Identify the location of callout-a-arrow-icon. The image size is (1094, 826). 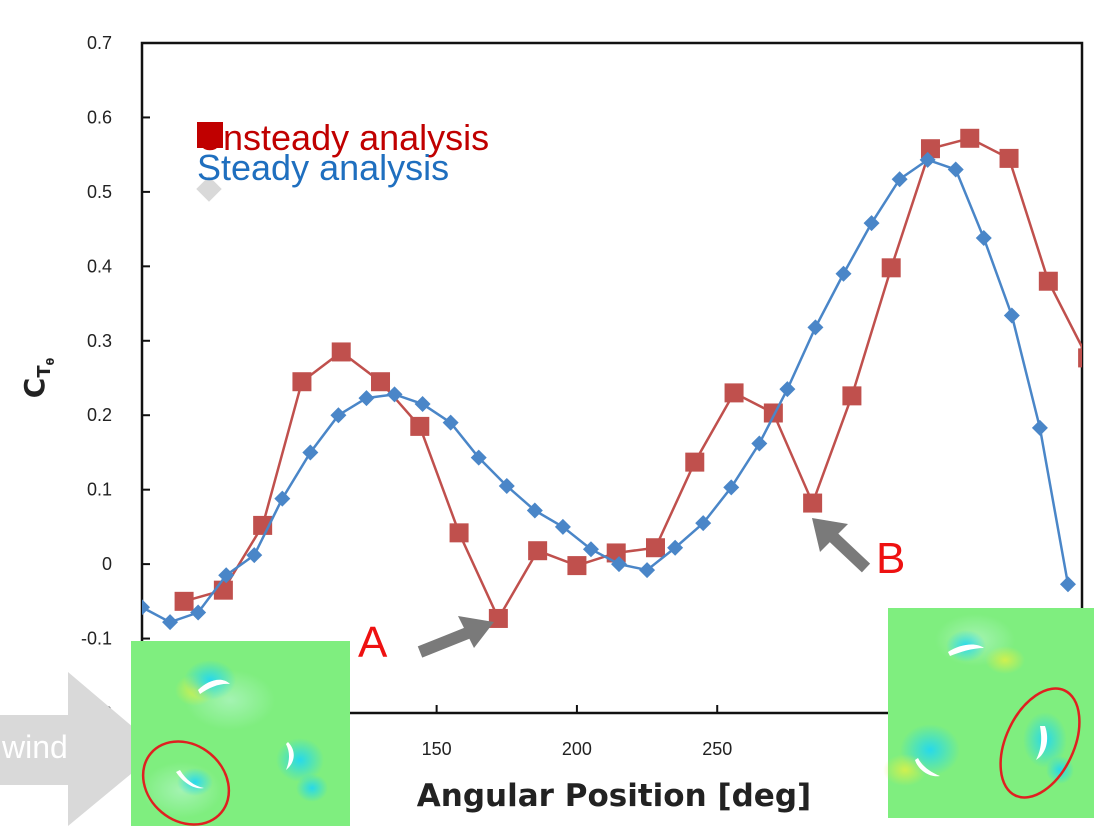
(455, 637).